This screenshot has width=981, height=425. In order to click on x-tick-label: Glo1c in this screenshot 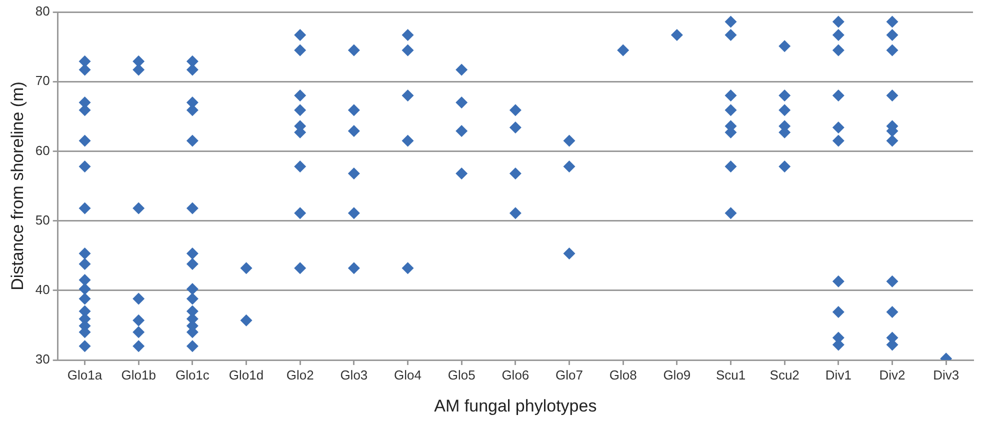, I will do `click(192, 374)`.